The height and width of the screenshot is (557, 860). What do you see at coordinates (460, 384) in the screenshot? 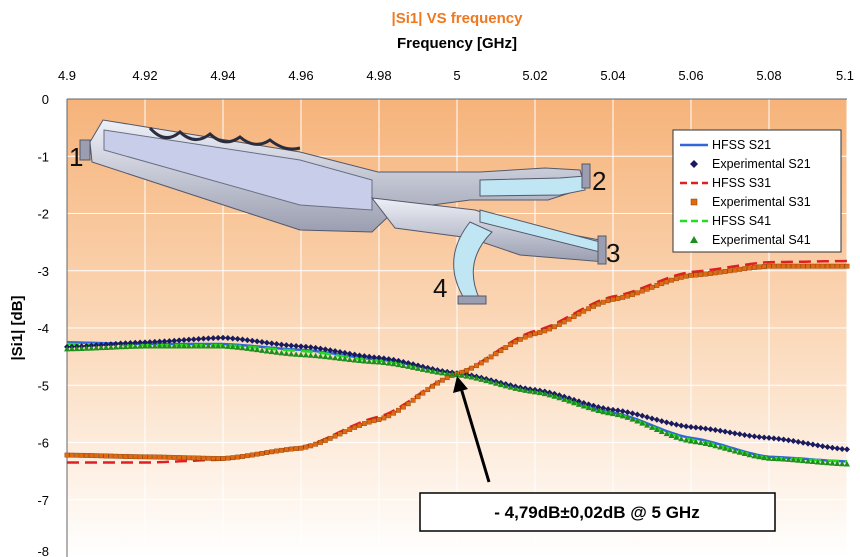
I see `arrow-head-icon` at bounding box center [460, 384].